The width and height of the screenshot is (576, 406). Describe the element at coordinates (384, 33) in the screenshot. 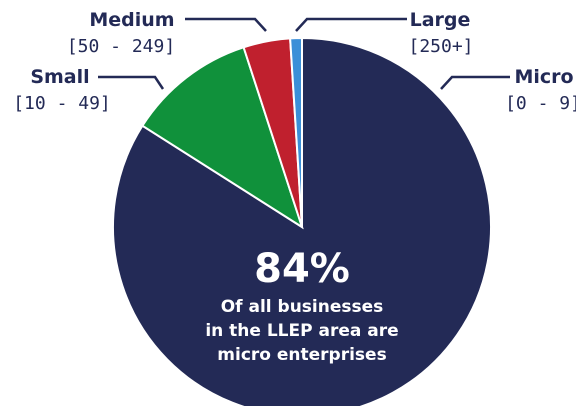

I see `label-large: Large [250+]` at that location.